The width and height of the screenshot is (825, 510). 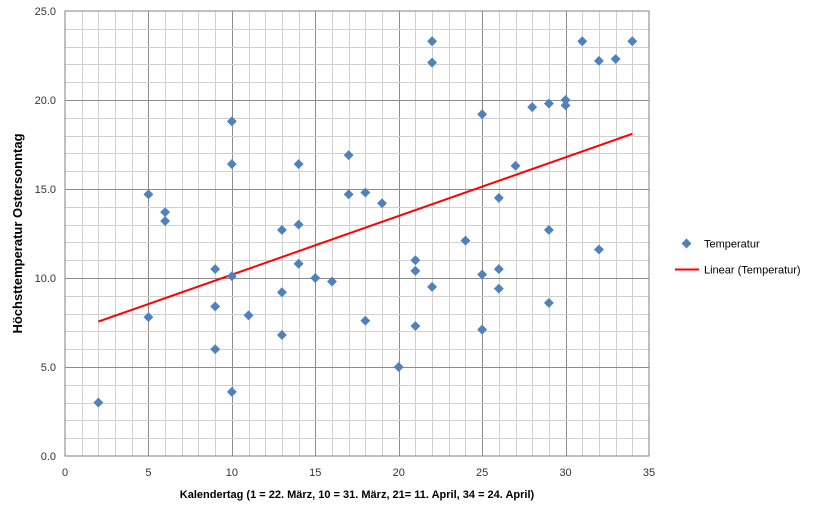 I want to click on y-tick-label: 10.0, so click(x=45, y=279).